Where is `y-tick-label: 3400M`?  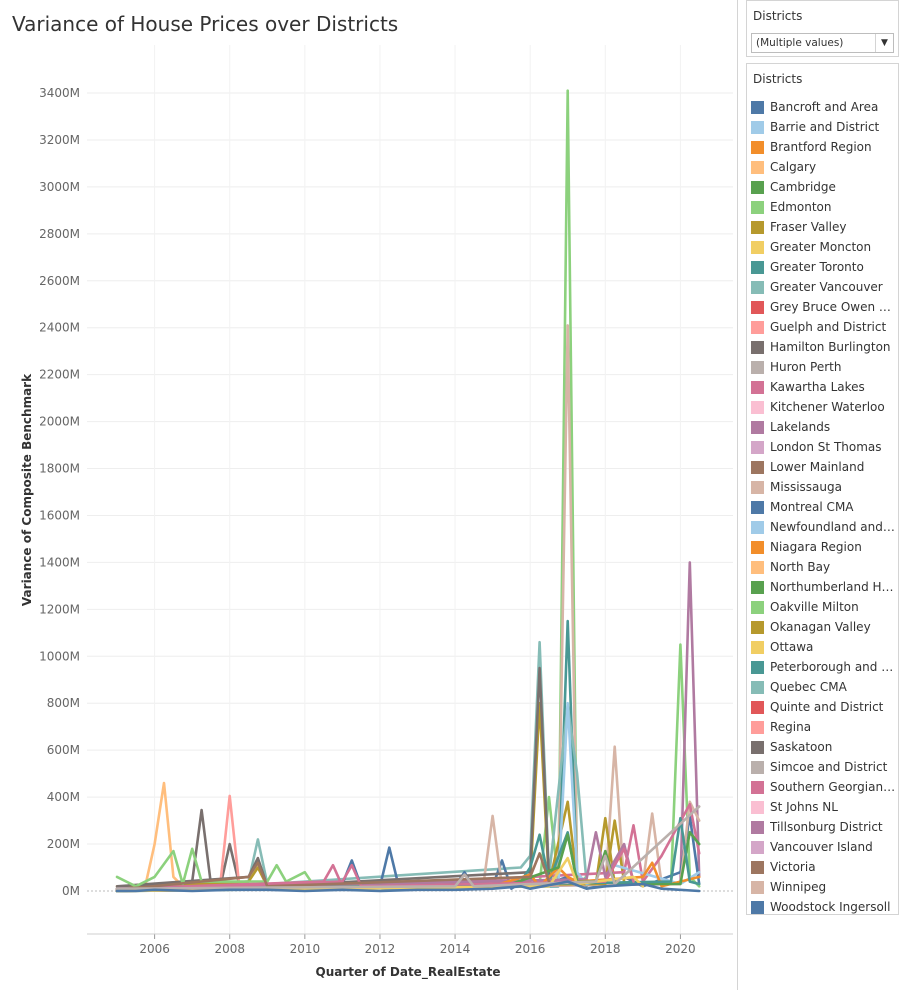 y-tick-label: 3400M is located at coordinates (59, 93).